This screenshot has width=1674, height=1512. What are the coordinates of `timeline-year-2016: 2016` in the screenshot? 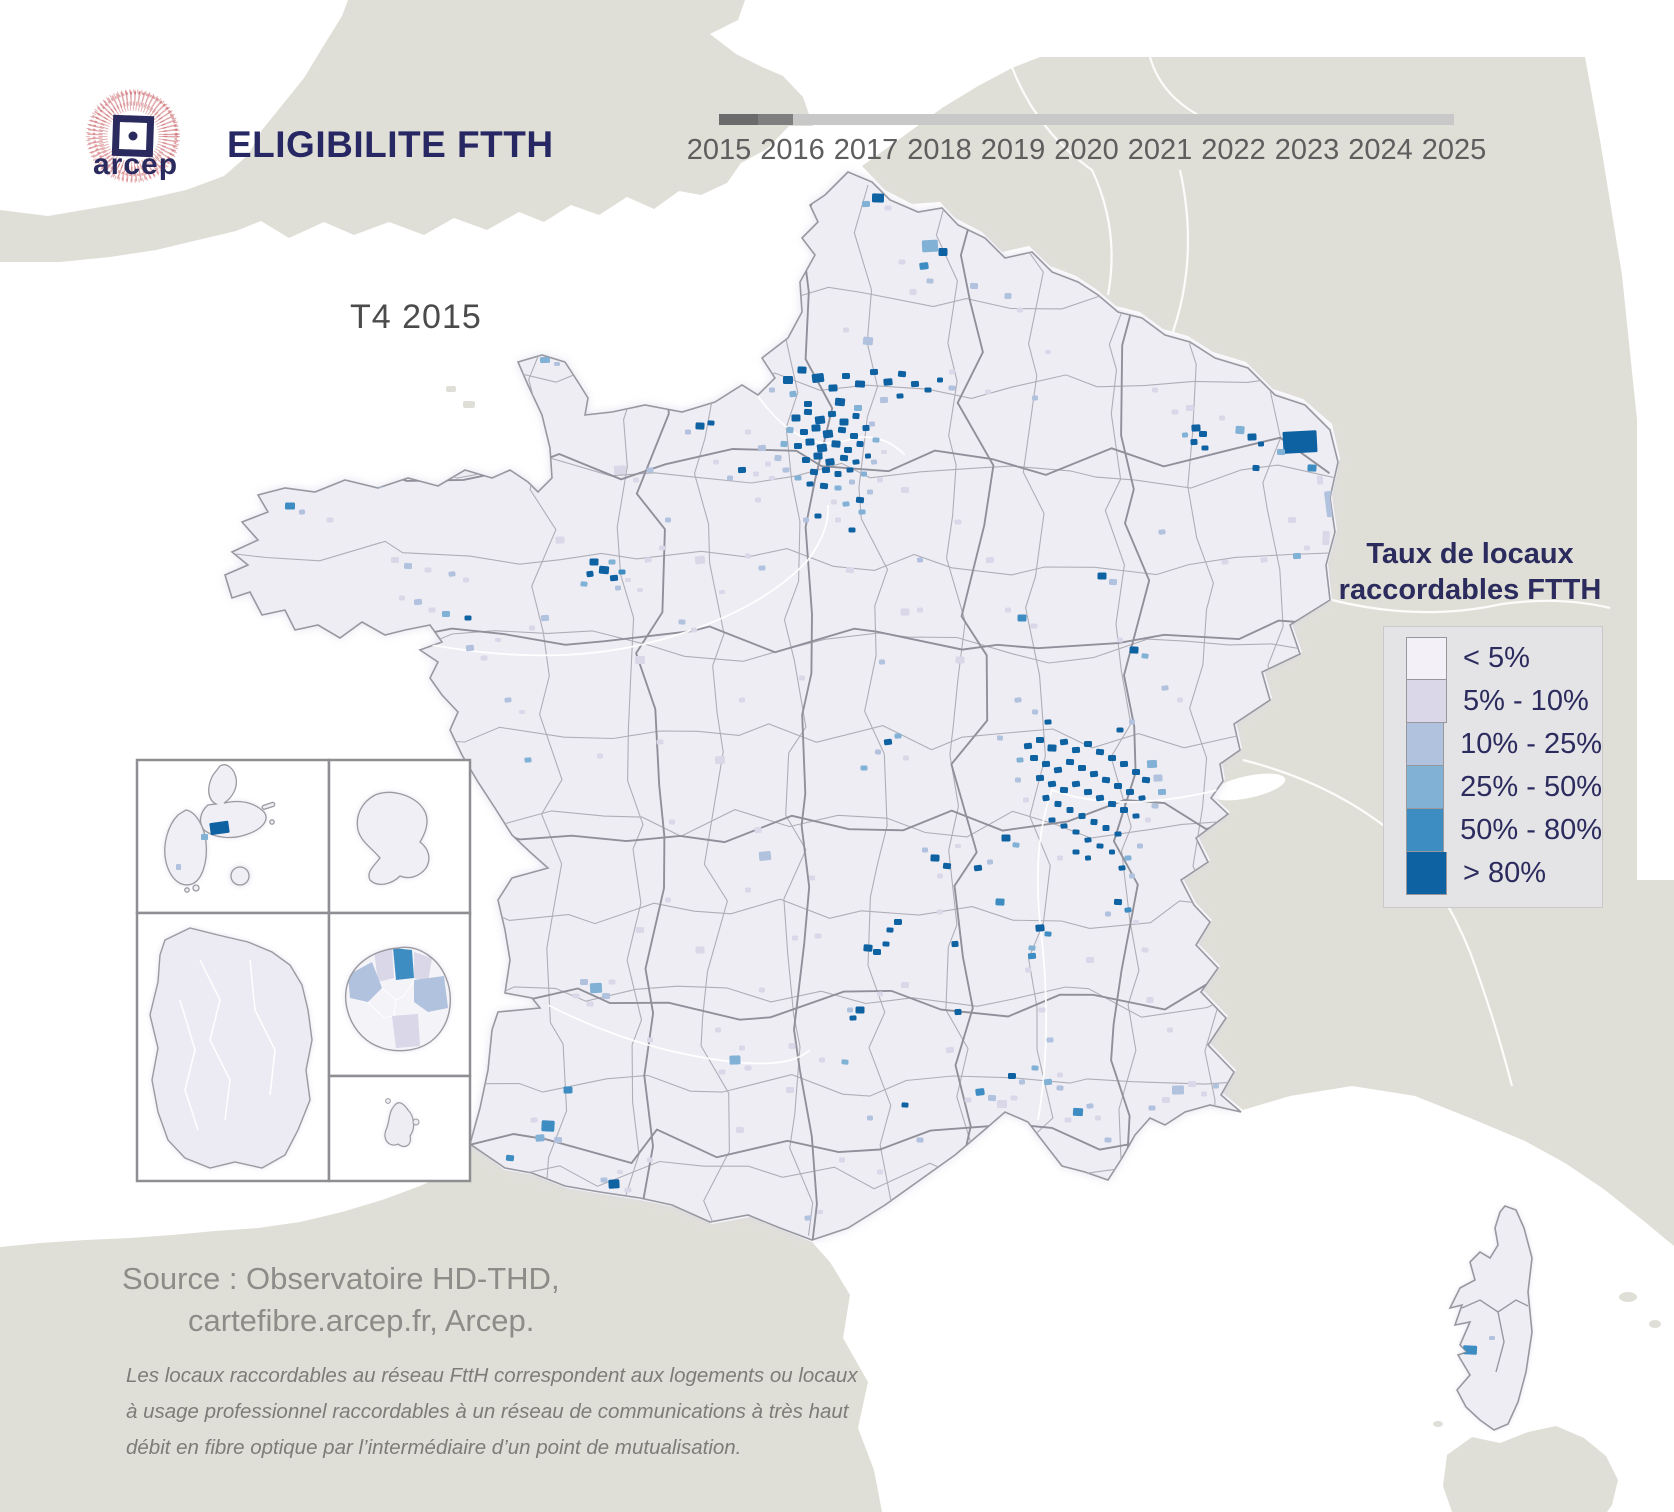 It's located at (792, 150).